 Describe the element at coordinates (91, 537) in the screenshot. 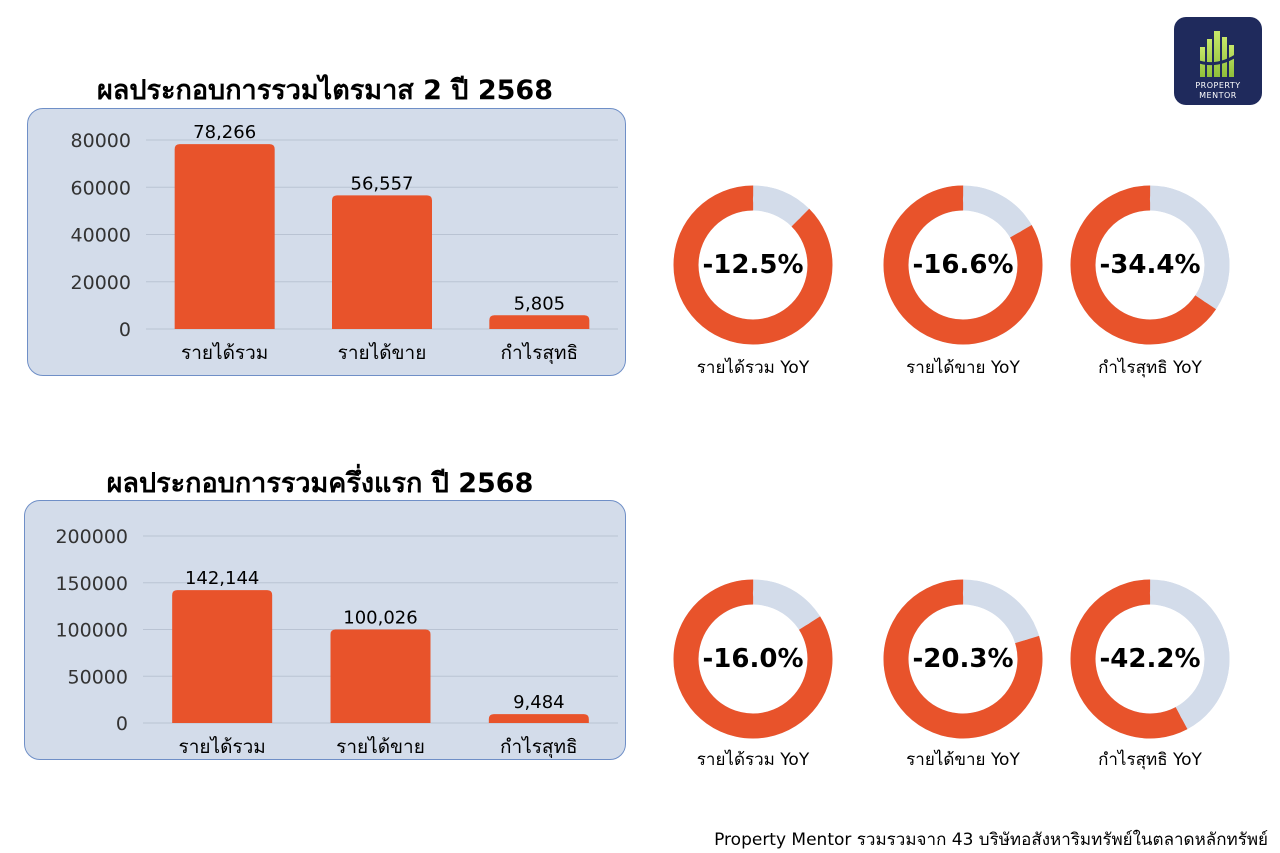

I see `y-tick-label: 200000` at that location.